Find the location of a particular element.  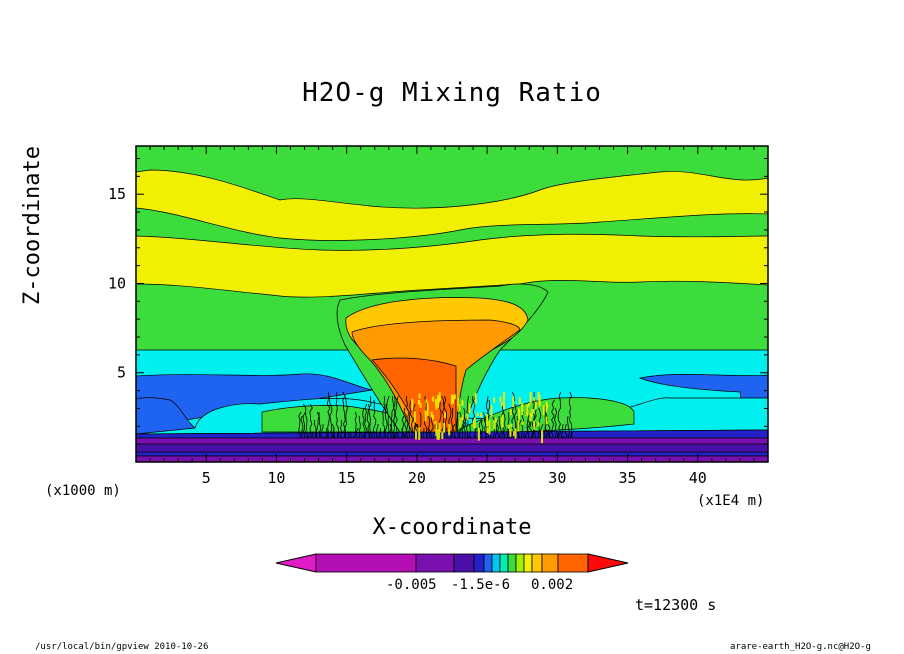

colorbar is located at coordinates (452, 563).